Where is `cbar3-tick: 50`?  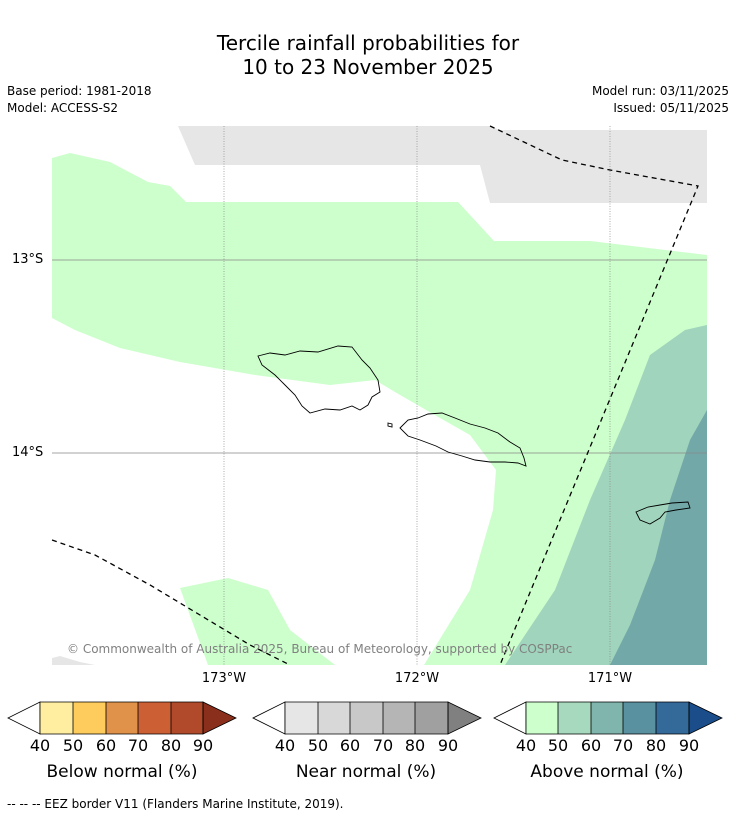
cbar3-tick: 50 is located at coordinates (558, 745).